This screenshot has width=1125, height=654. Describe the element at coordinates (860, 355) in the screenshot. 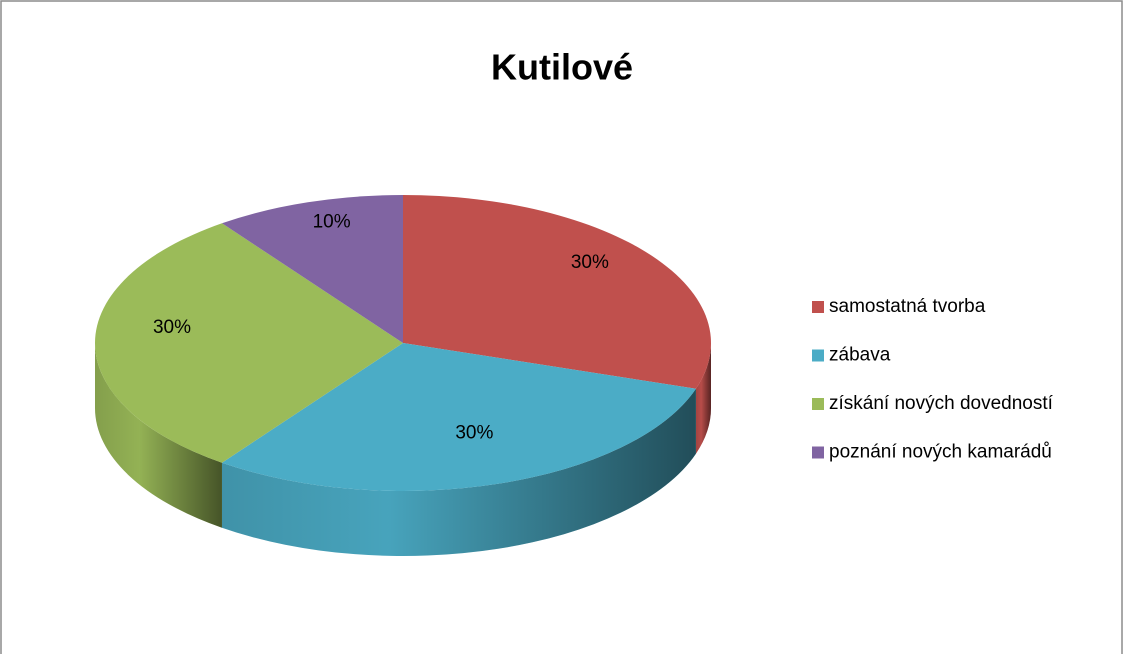

I see `legend-label: zábava` at that location.